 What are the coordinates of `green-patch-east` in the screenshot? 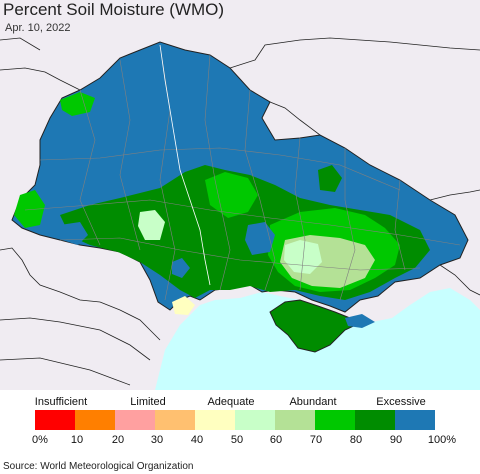 It's located at (330, 178).